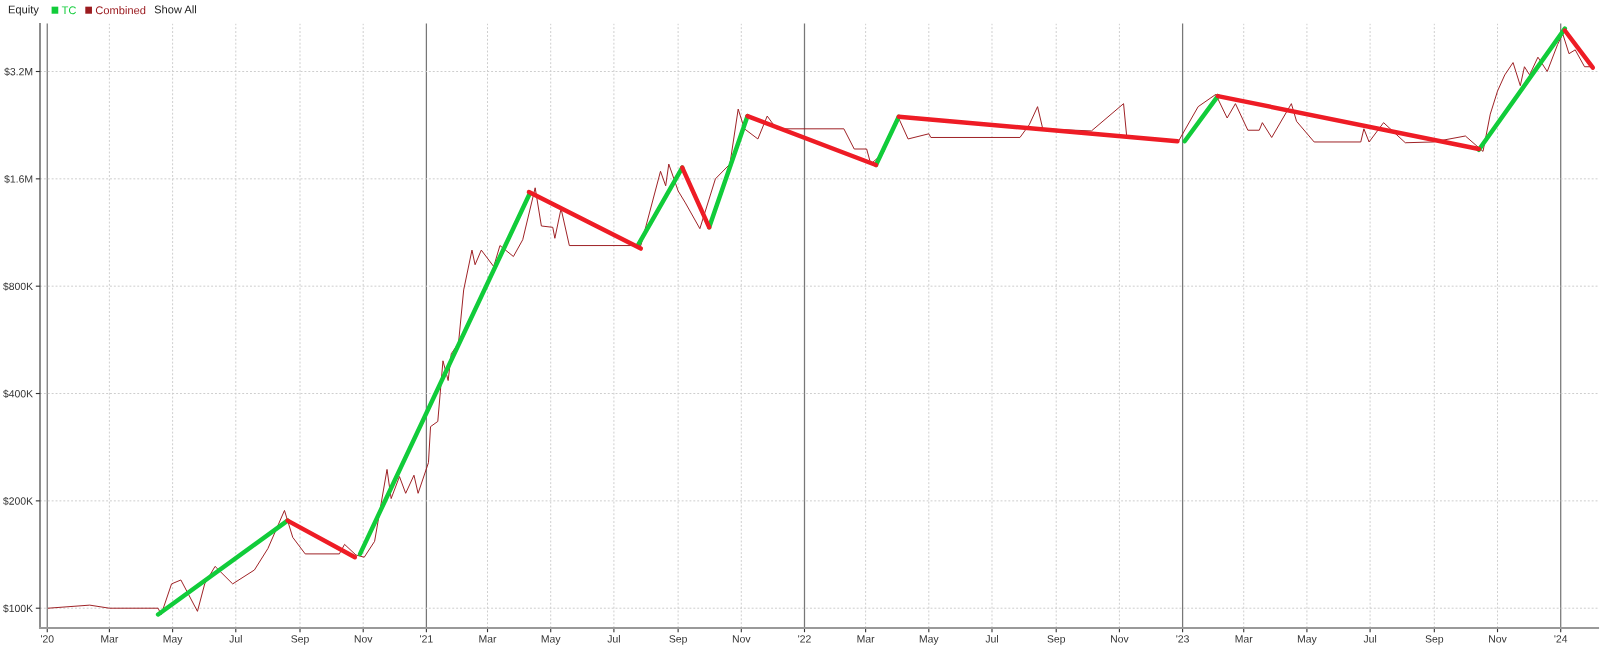 Image resolution: width=1600 pixels, height=657 pixels. Describe the element at coordinates (426, 639) in the screenshot. I see `x-tick-label: '21` at that location.